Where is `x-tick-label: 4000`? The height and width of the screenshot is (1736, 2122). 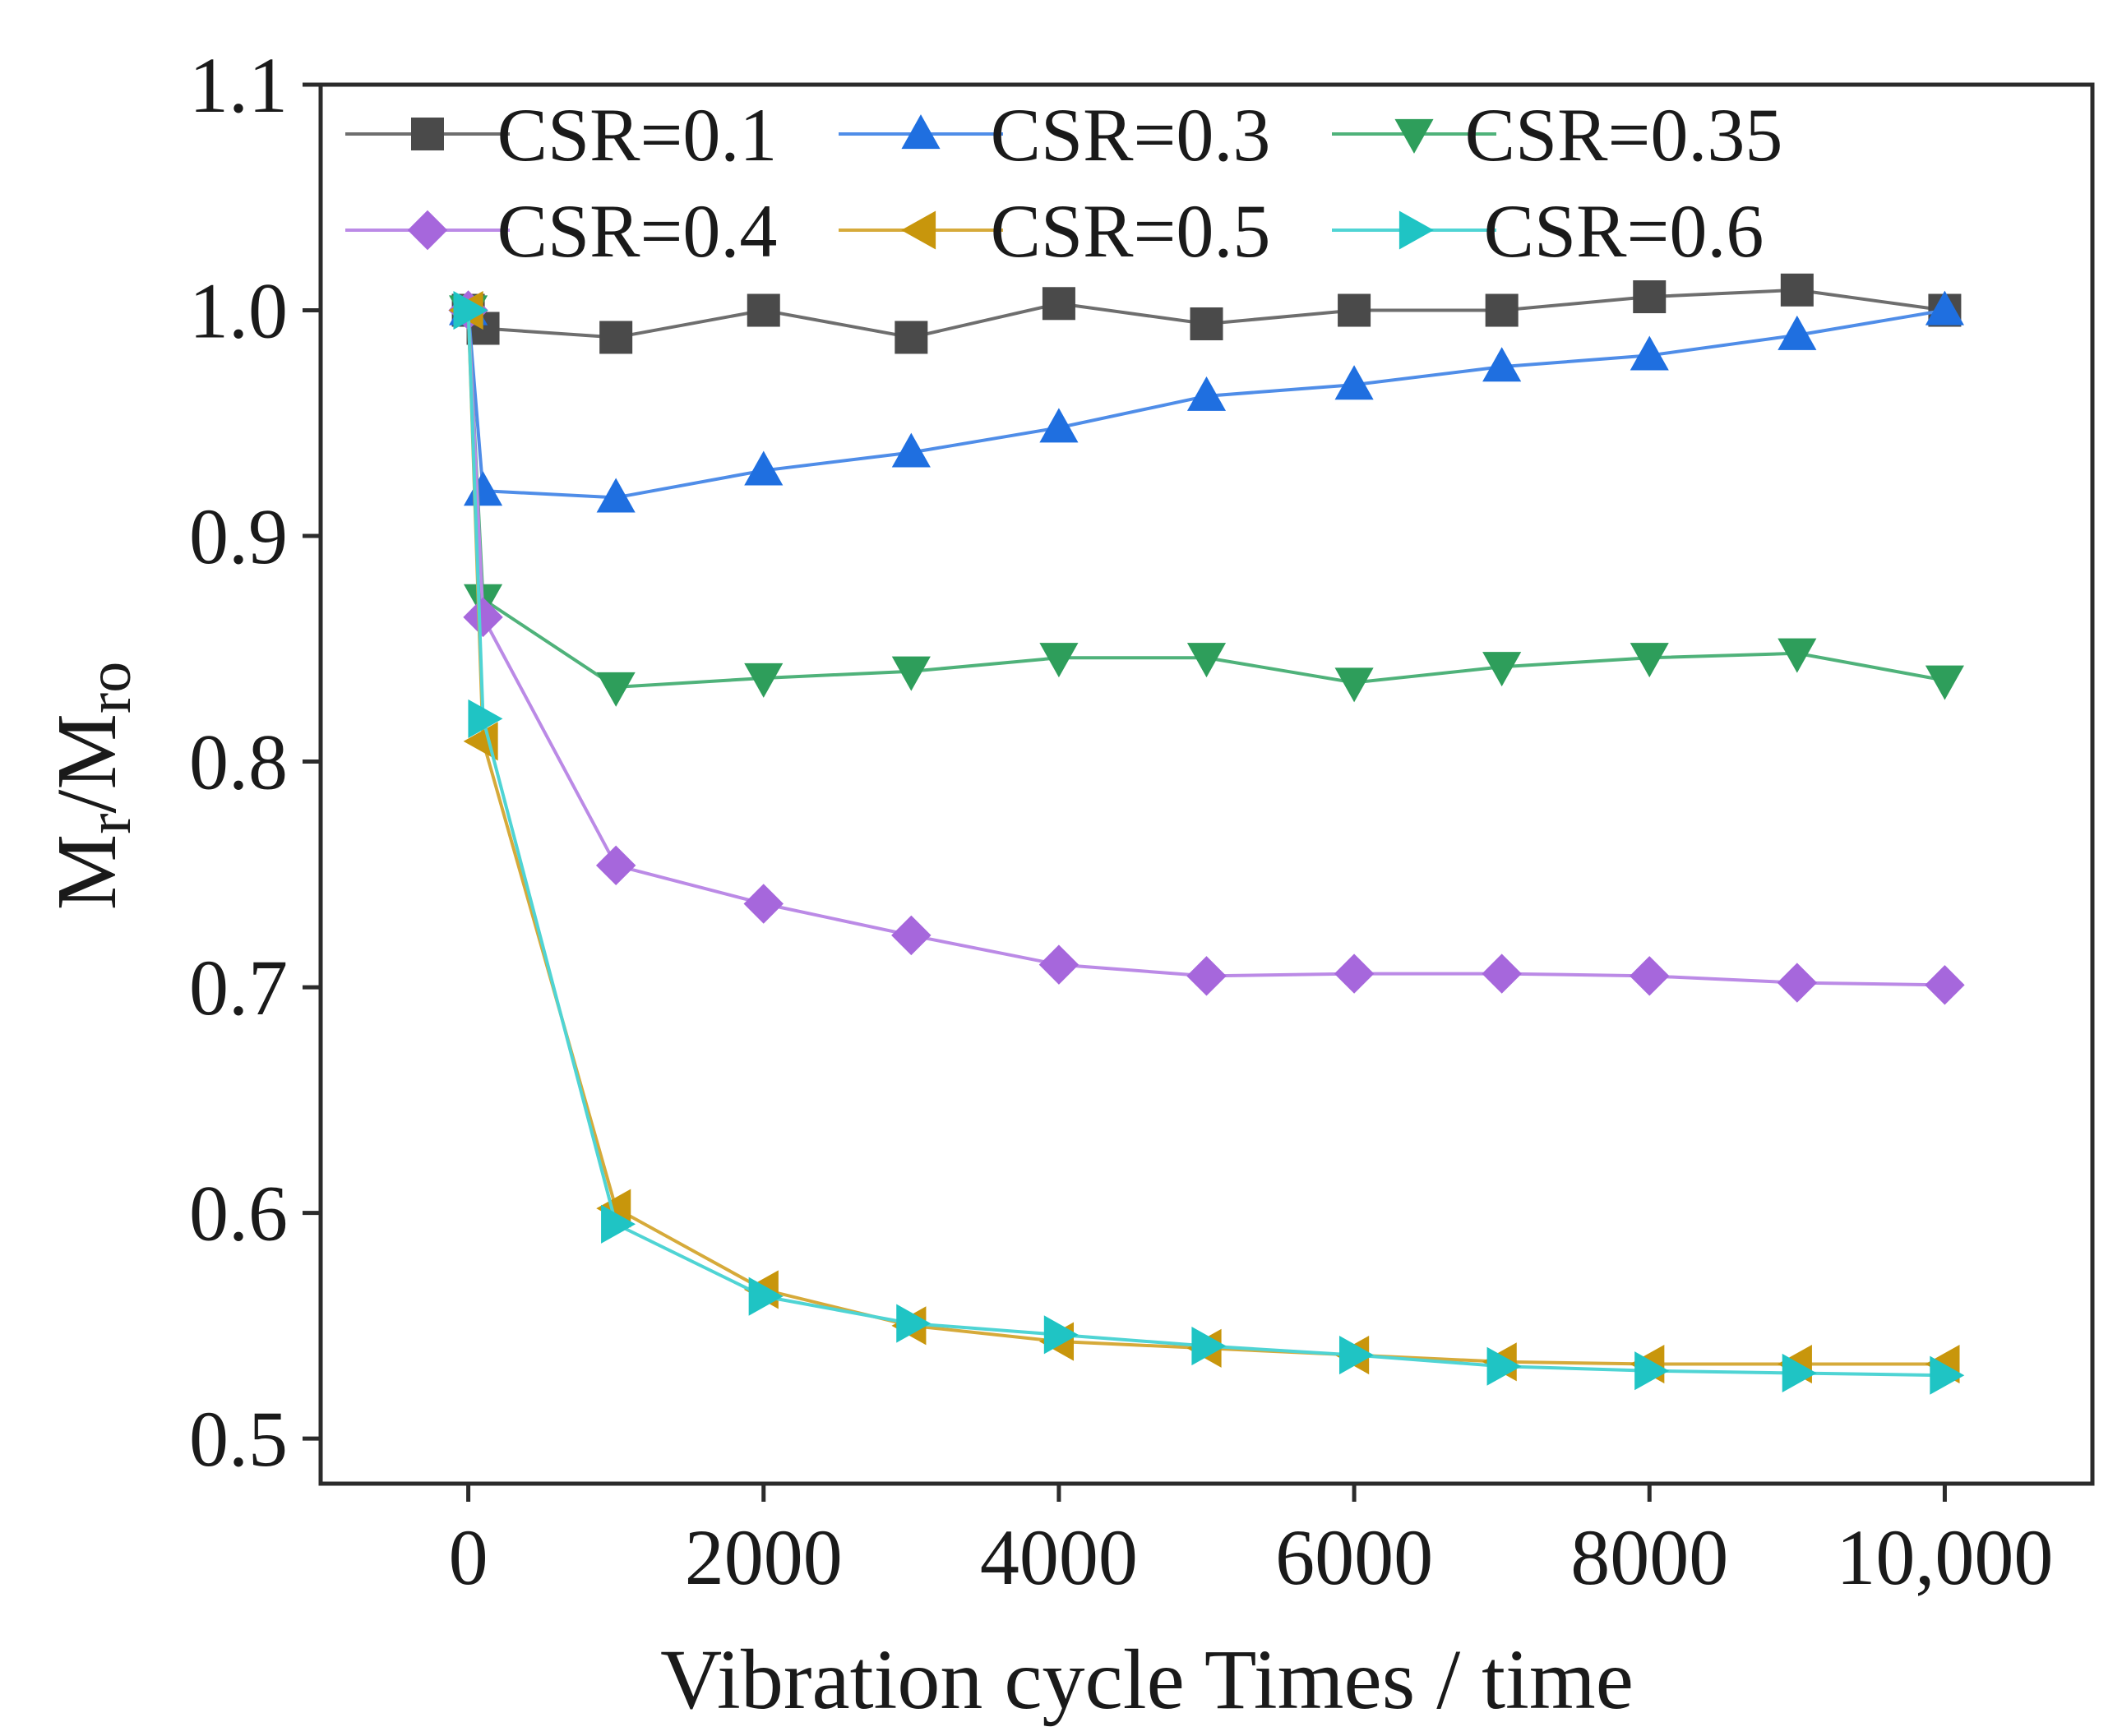
x-tick-label: 4000 is located at coordinates (1059, 1557).